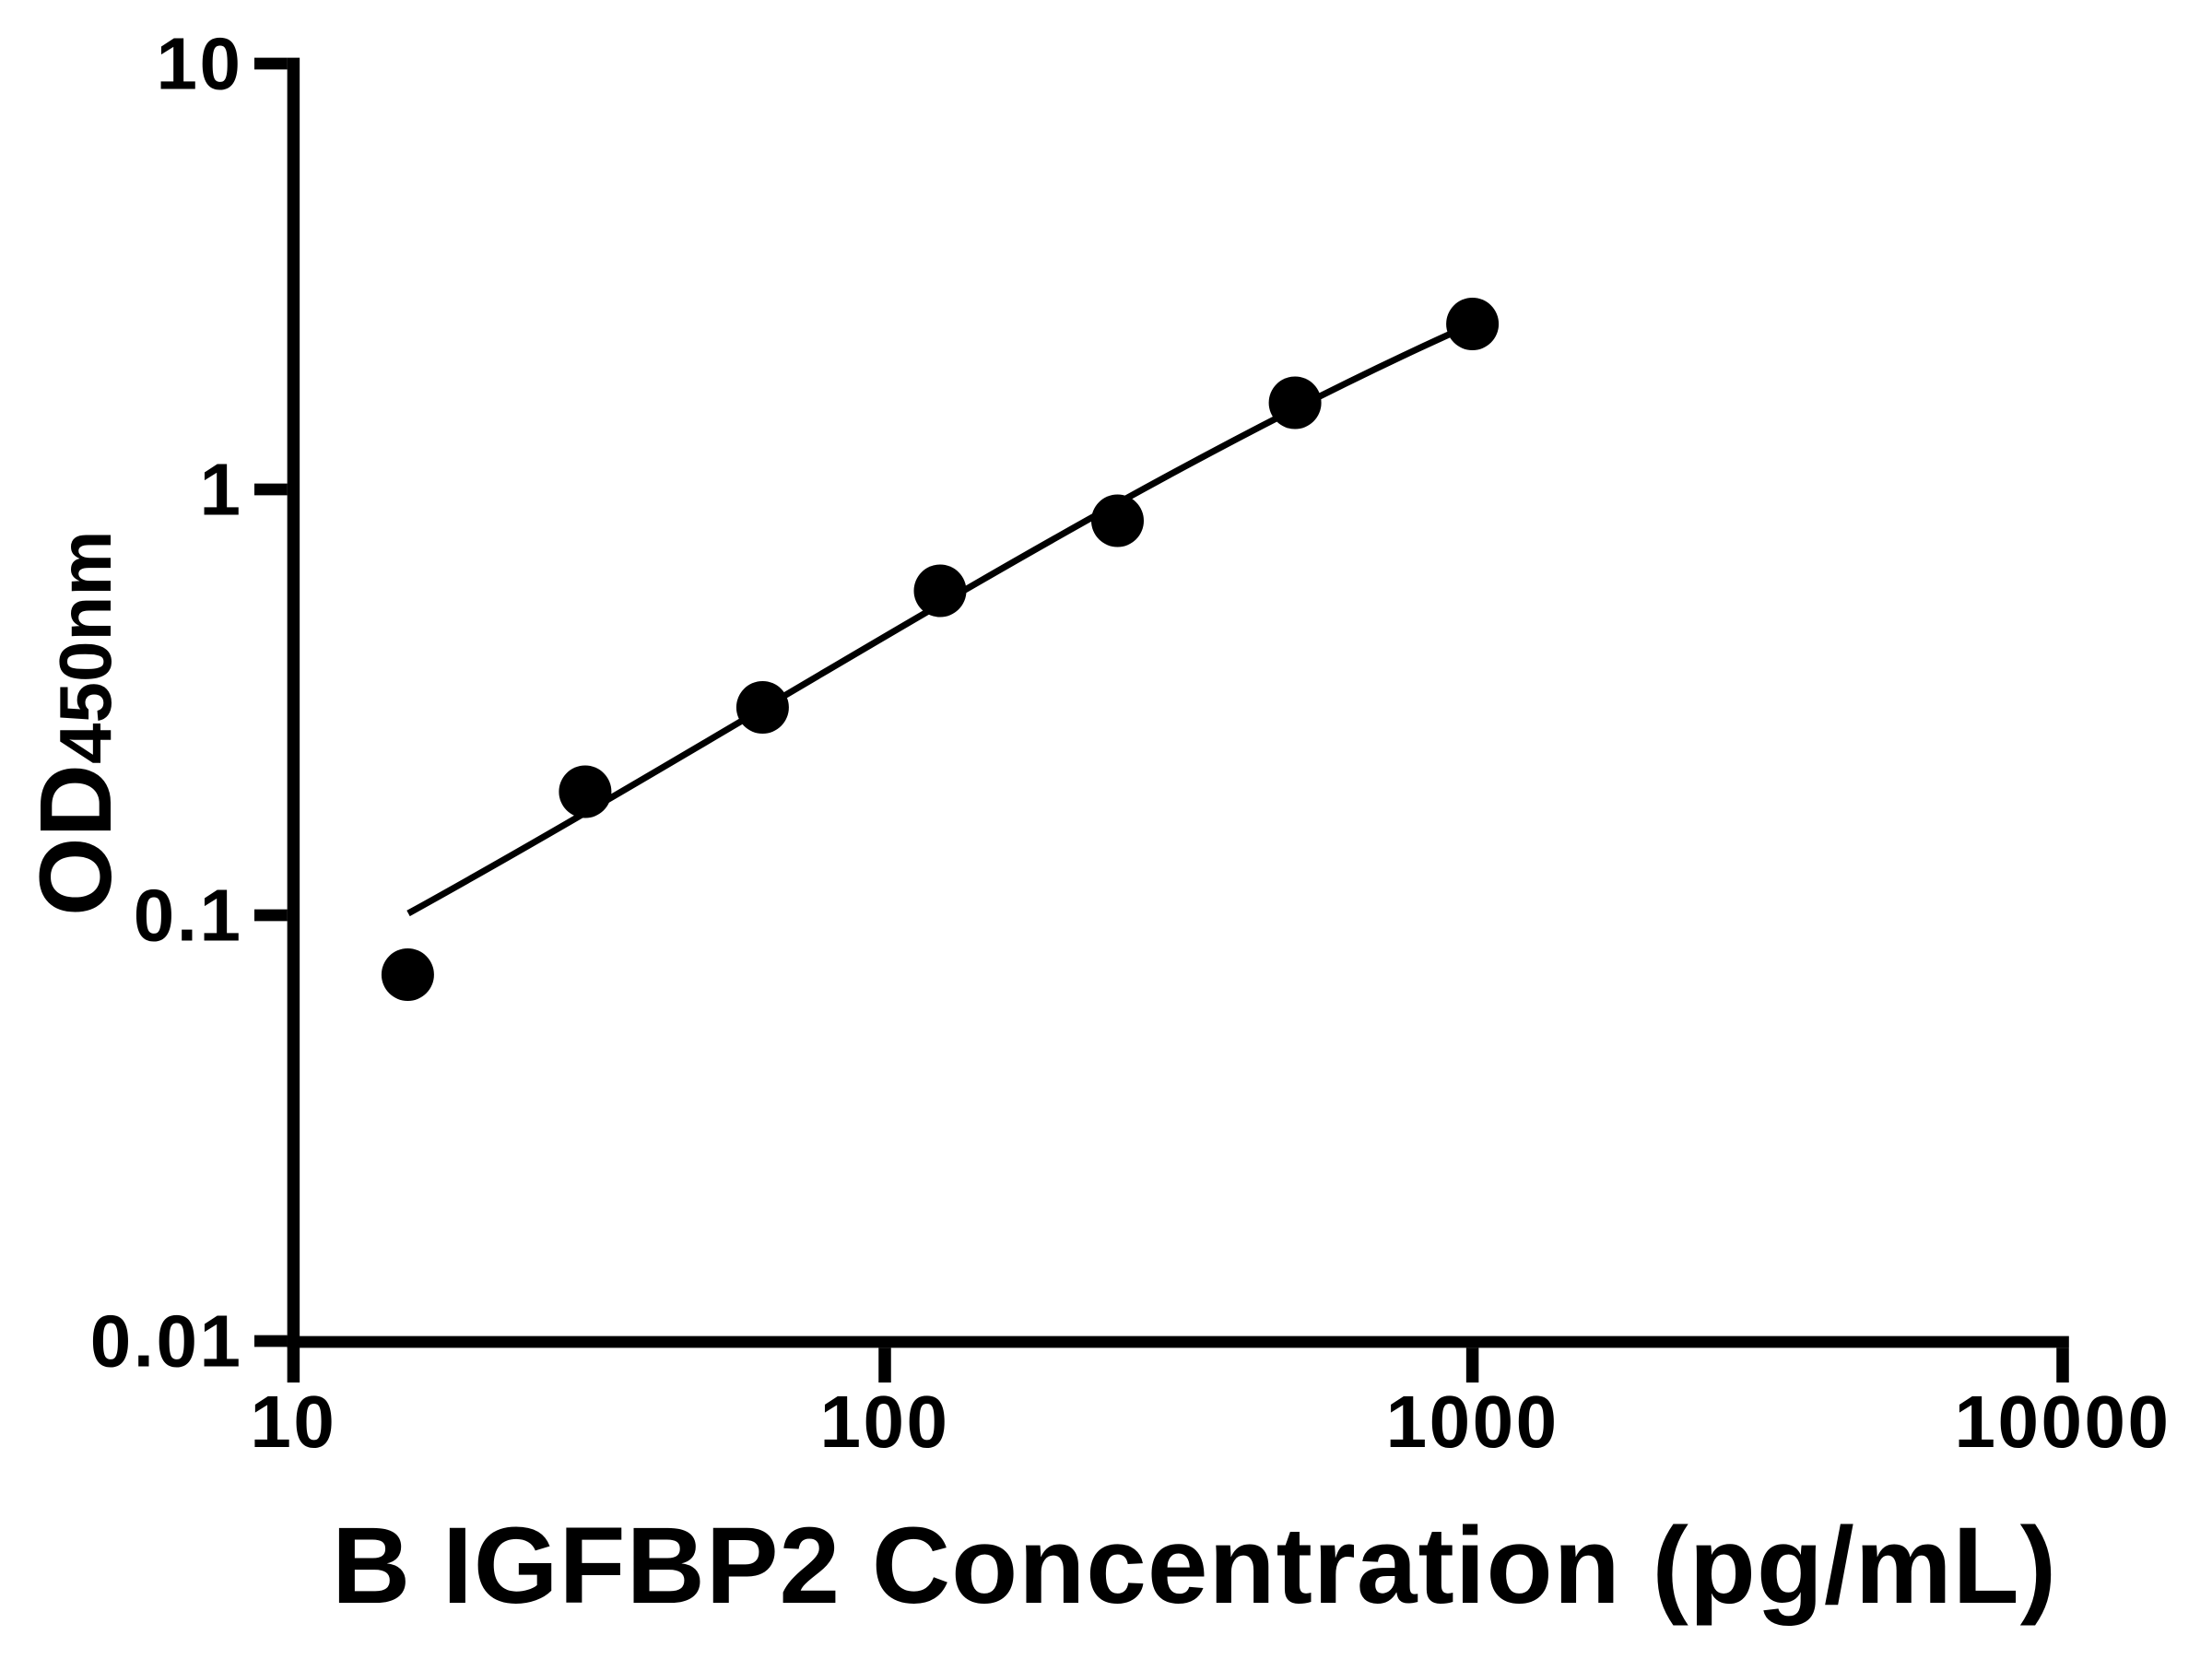  I want to click on svg-text: 10000, so click(2063, 1422).